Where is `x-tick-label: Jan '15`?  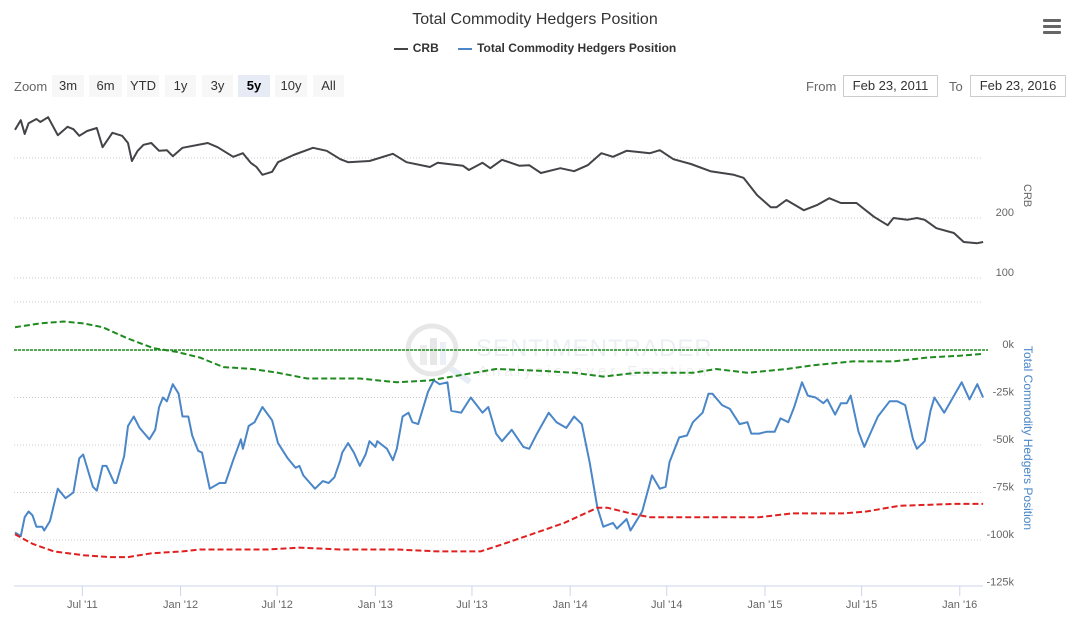
x-tick-label: Jan '15 is located at coordinates (764, 605).